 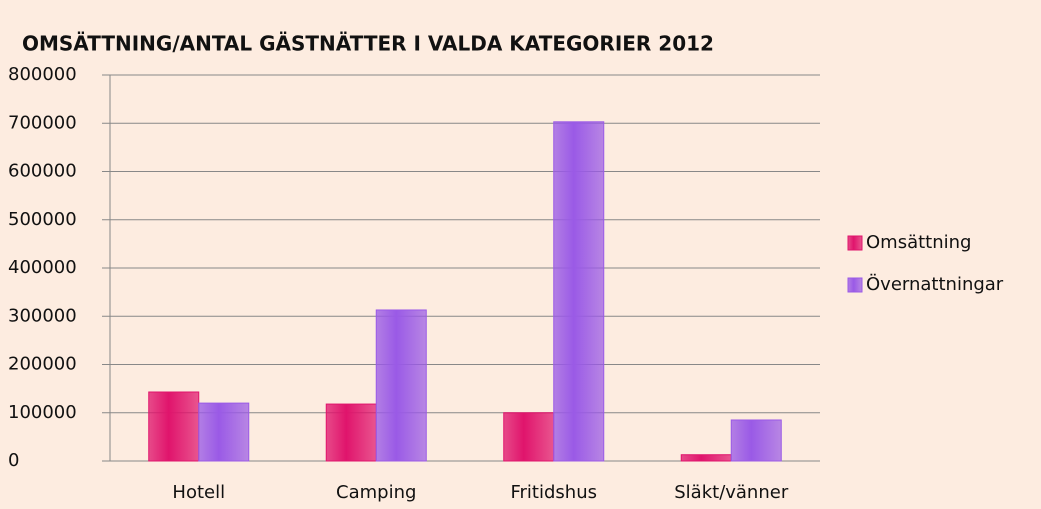 I want to click on y-tick-label: 300000, so click(x=42, y=315).